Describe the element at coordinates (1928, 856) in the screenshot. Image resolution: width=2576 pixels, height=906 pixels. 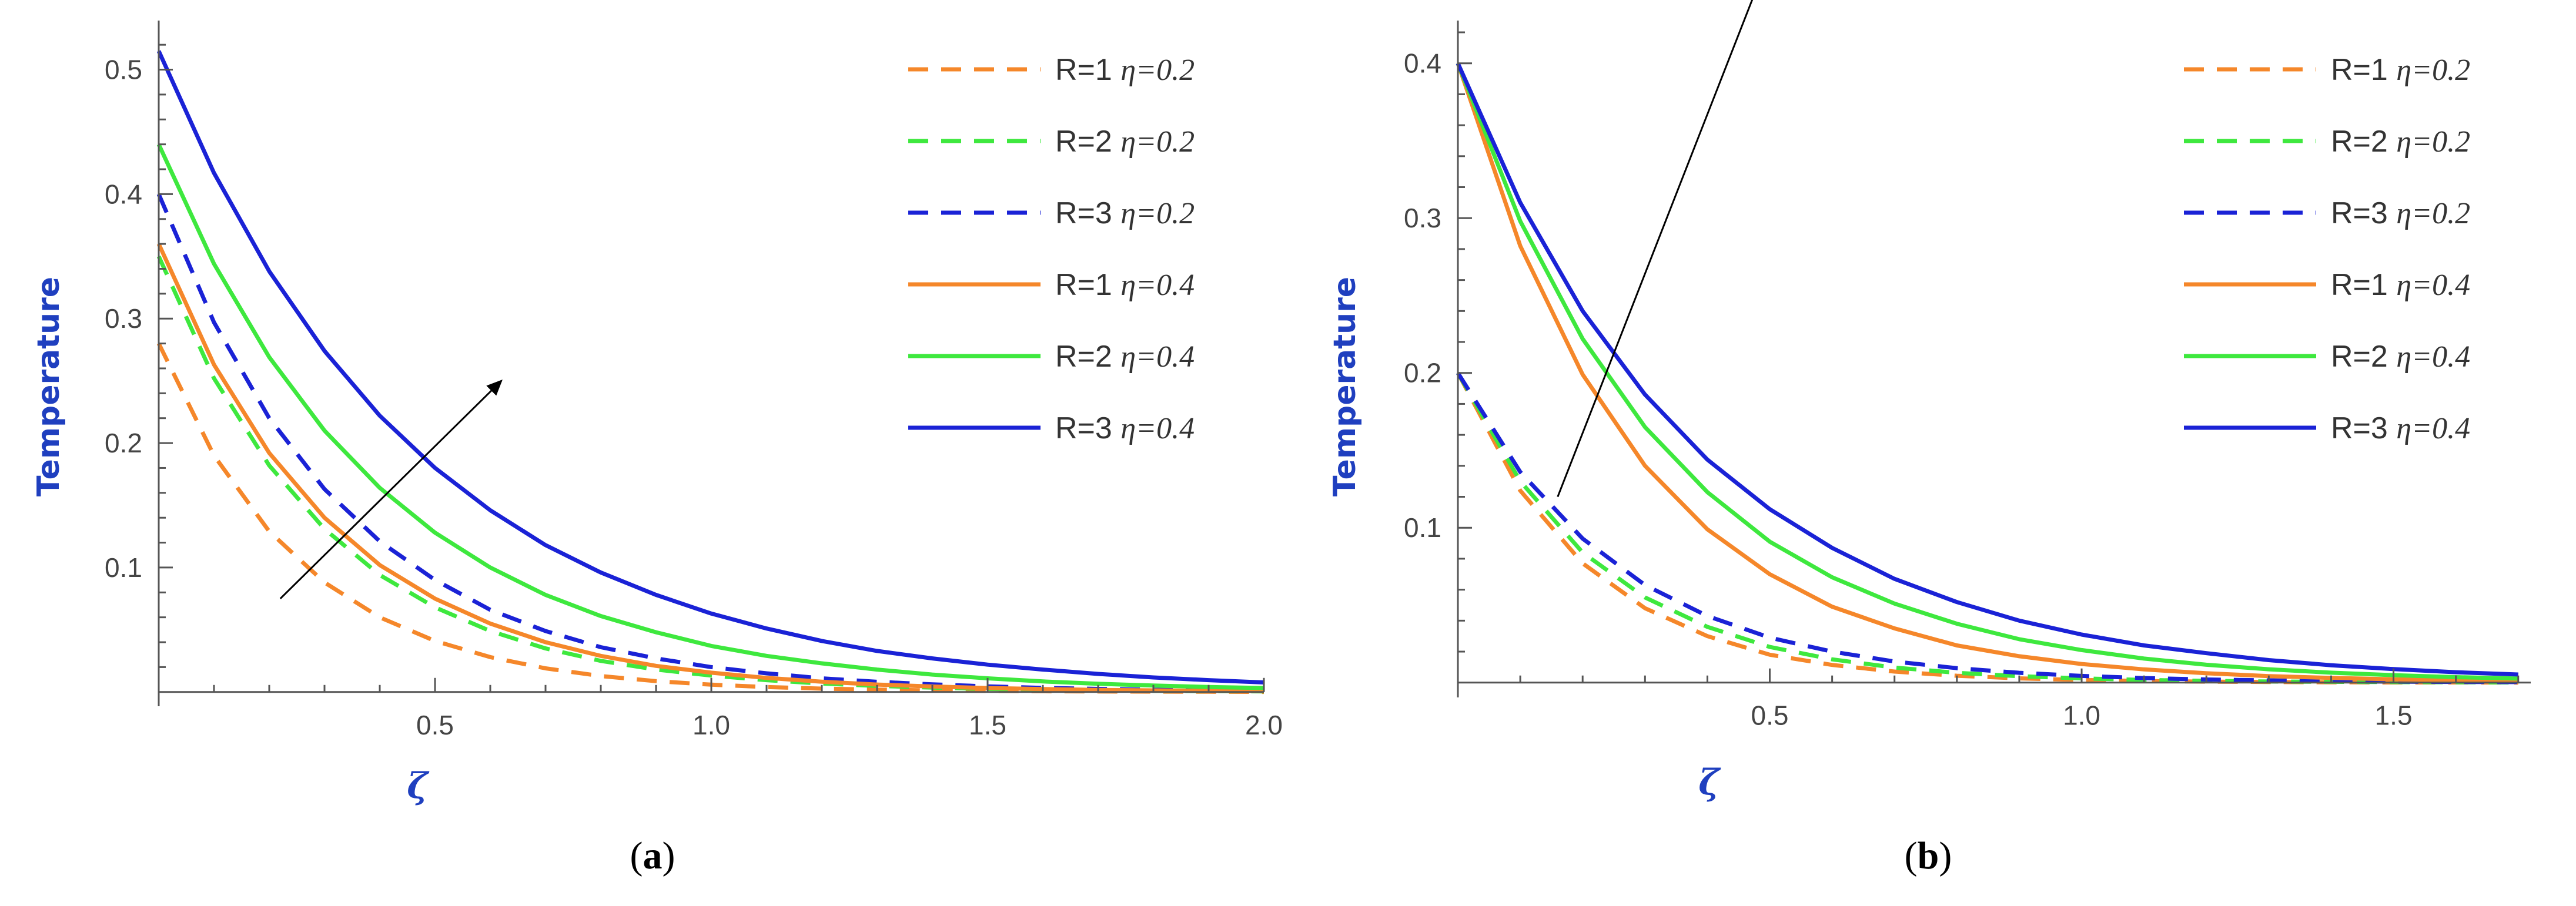
I see `panel-caption-b: (b)` at that location.